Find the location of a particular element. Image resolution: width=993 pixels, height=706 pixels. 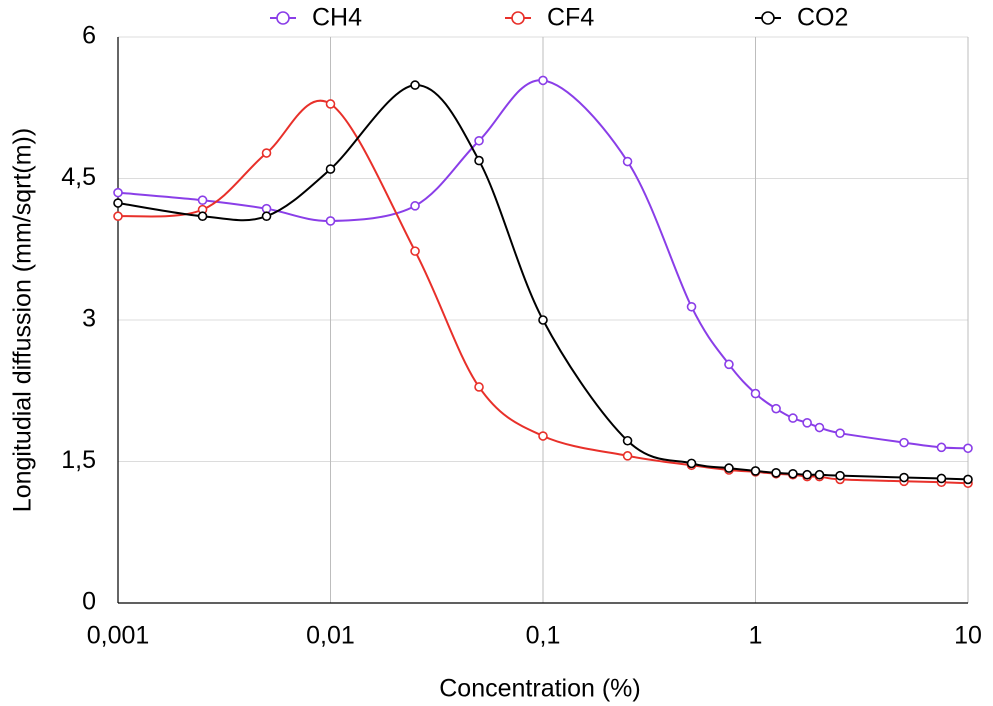

legend-label: CF4 is located at coordinates (570, 18).